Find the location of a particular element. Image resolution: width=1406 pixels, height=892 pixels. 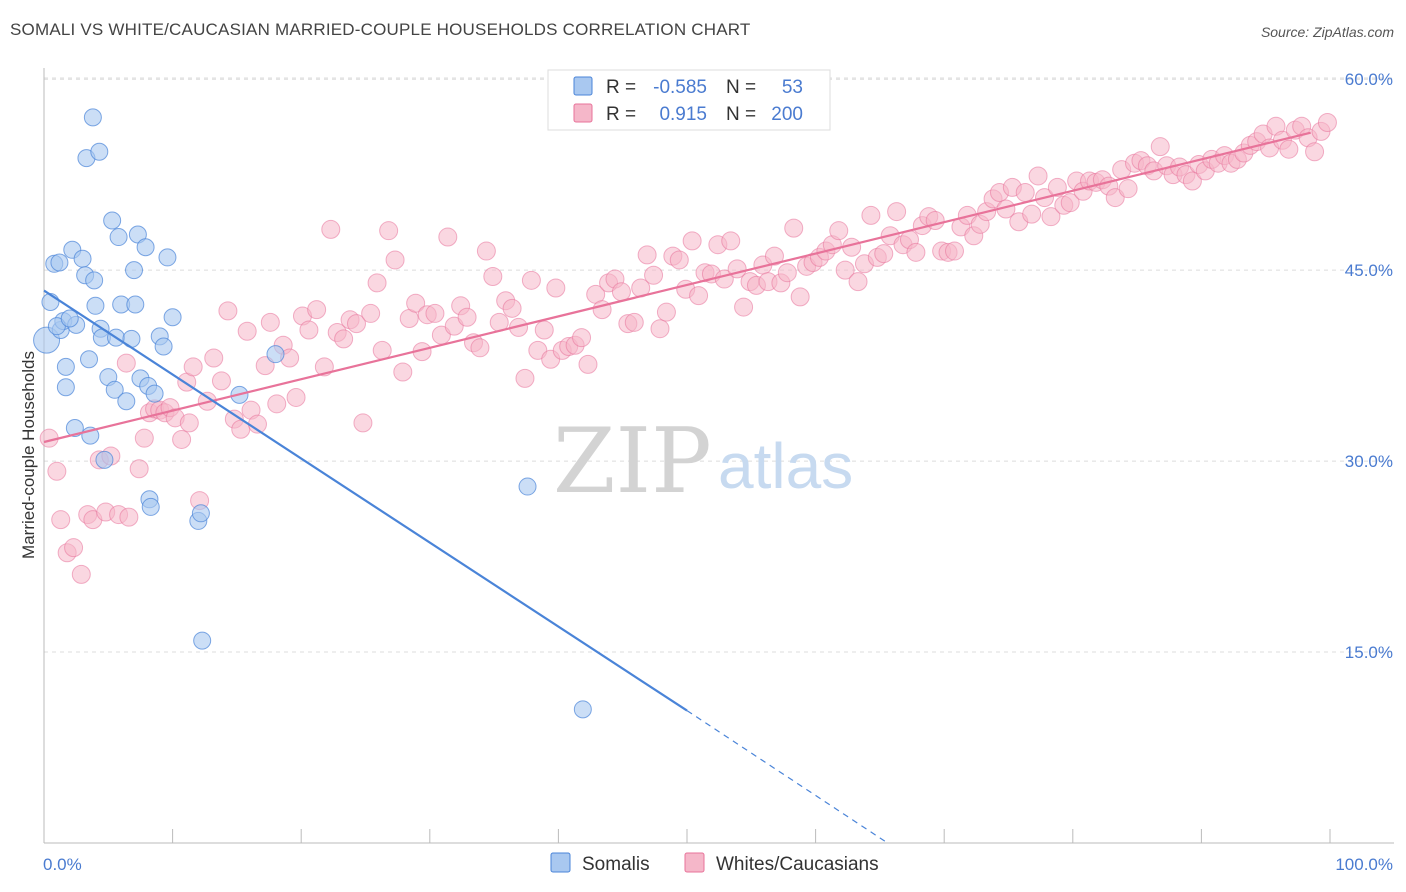

legend-n-value-somalis: 53 is located at coordinates (792, 87).